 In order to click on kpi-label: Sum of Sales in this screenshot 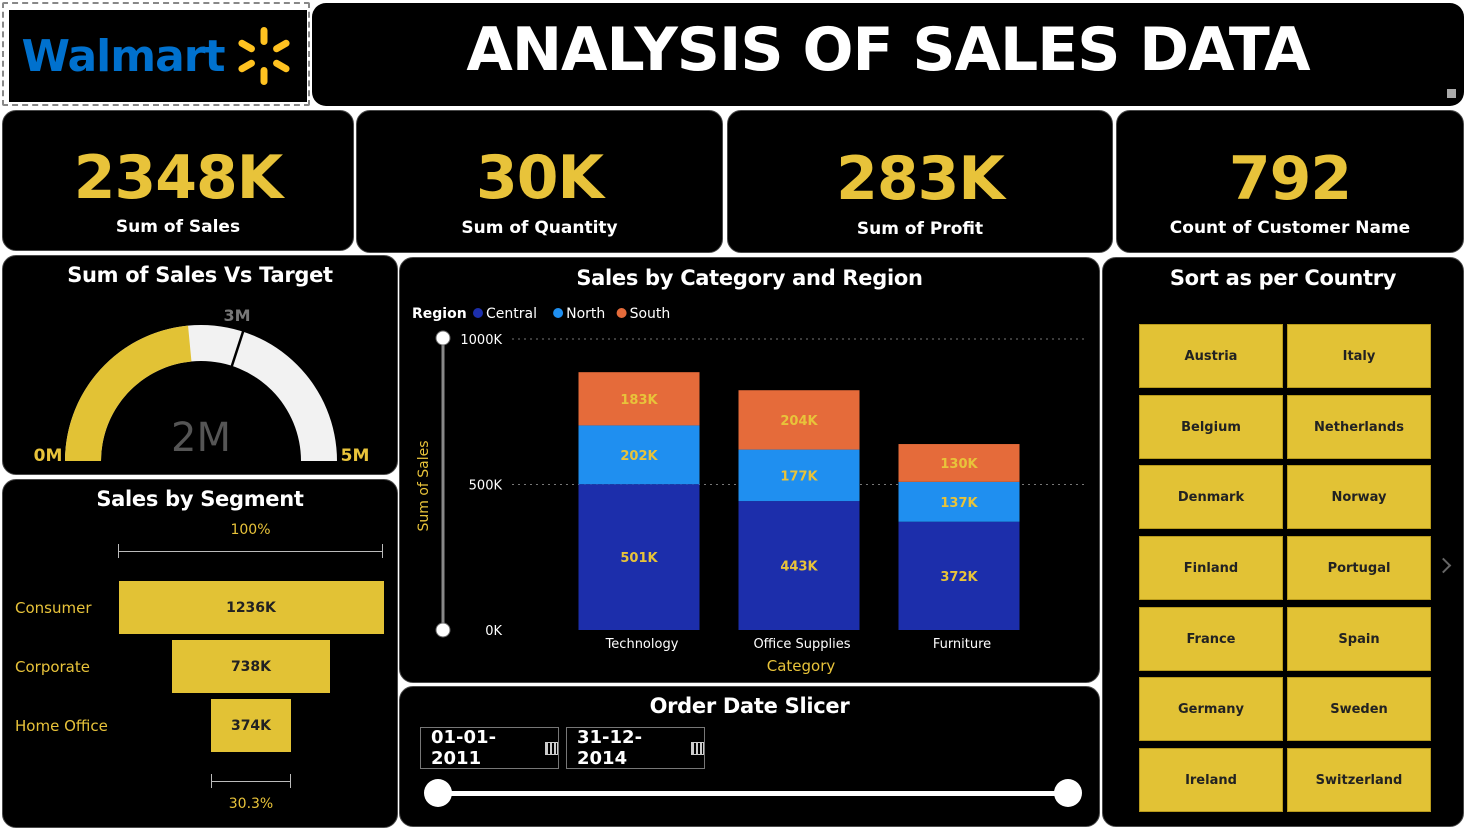, I will do `click(178, 227)`.